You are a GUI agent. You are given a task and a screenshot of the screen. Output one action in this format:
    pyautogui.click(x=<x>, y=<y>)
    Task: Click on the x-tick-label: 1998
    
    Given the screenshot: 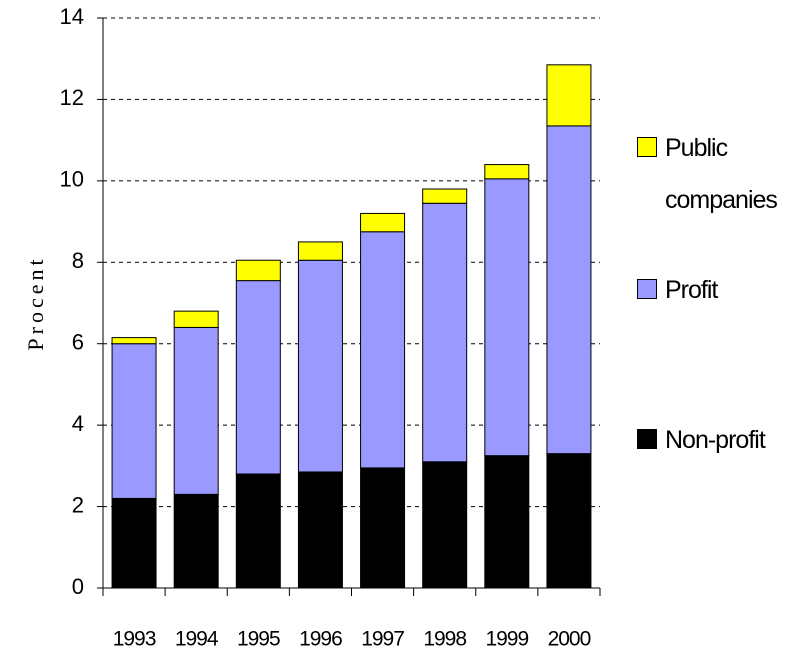 What is the action you would take?
    pyautogui.click(x=444, y=639)
    